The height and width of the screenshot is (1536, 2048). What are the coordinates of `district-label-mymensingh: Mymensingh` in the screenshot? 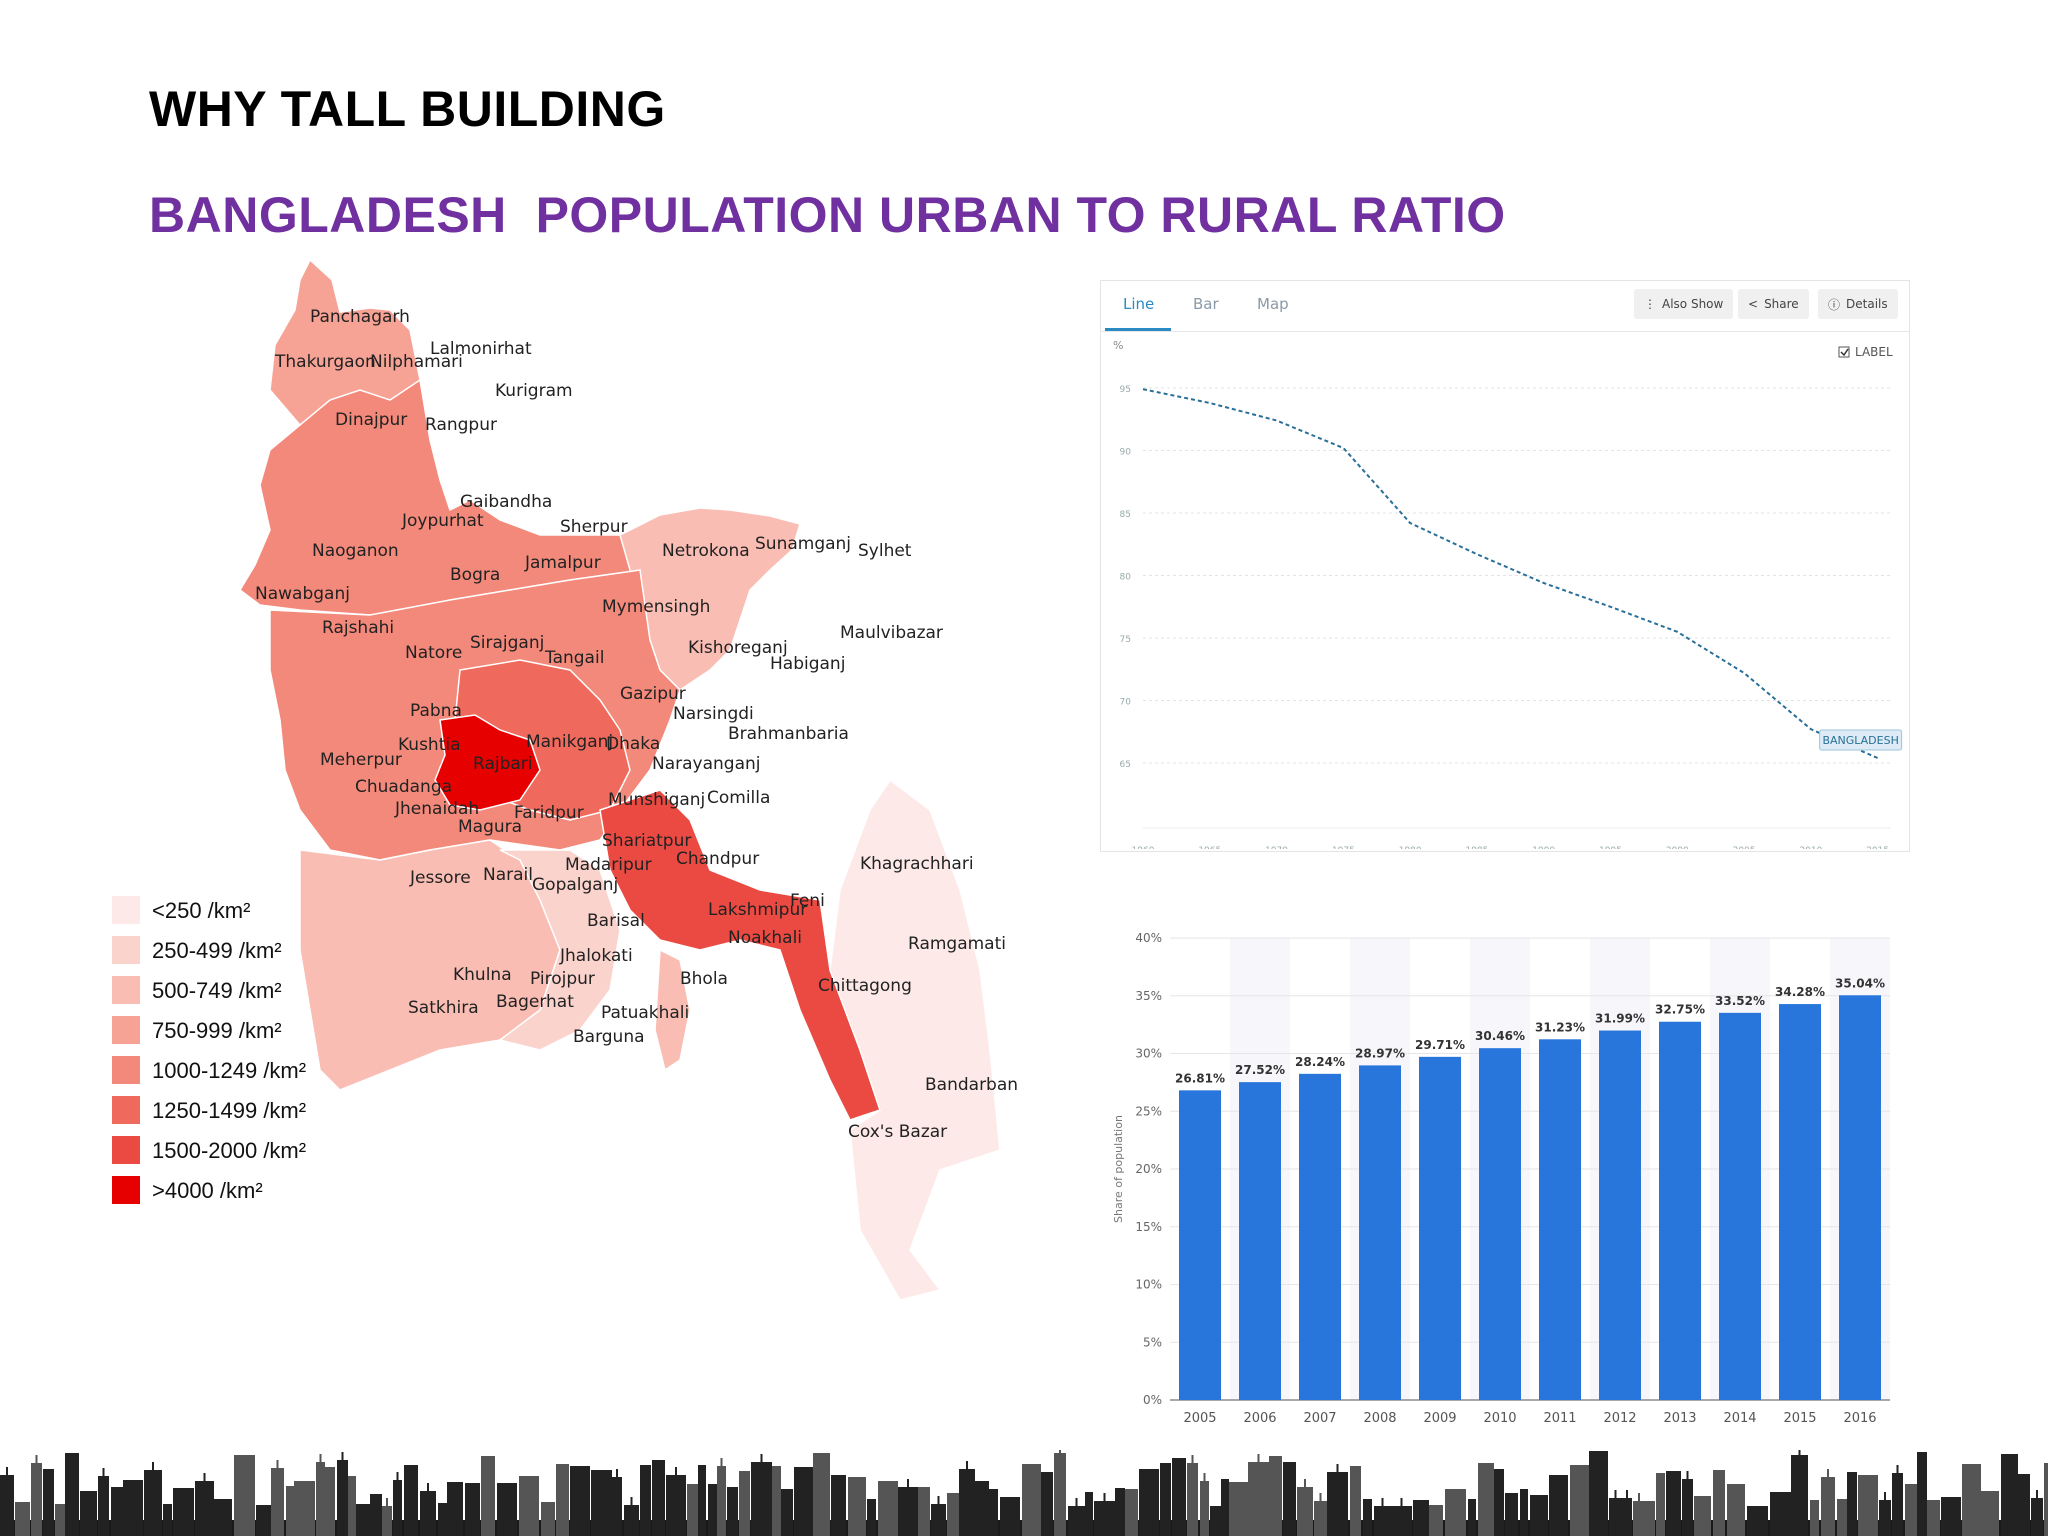 It's located at (656, 607).